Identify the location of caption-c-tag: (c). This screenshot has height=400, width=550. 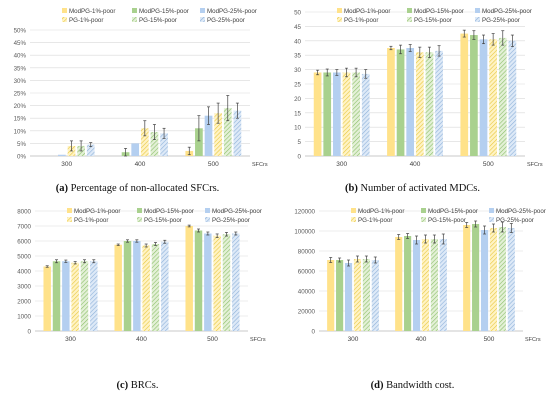
(122, 385).